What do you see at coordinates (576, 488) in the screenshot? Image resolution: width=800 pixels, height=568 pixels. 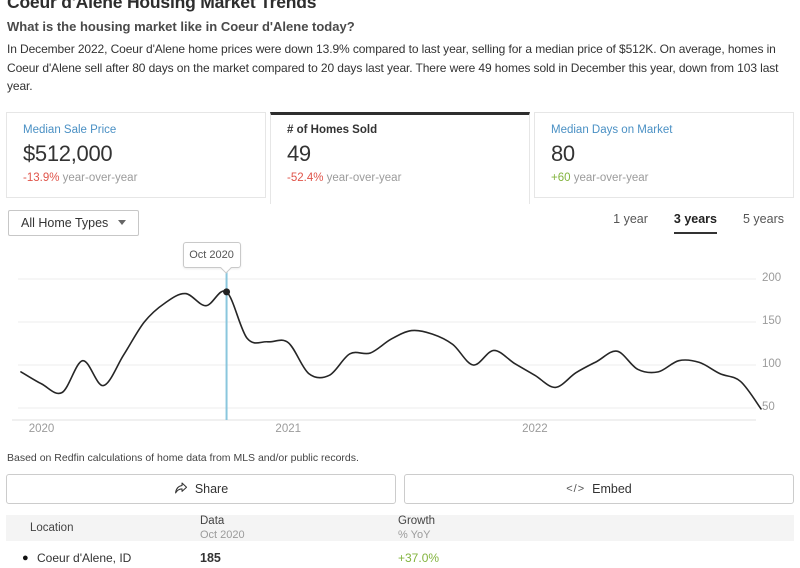 I see `code-icon: </>` at bounding box center [576, 488].